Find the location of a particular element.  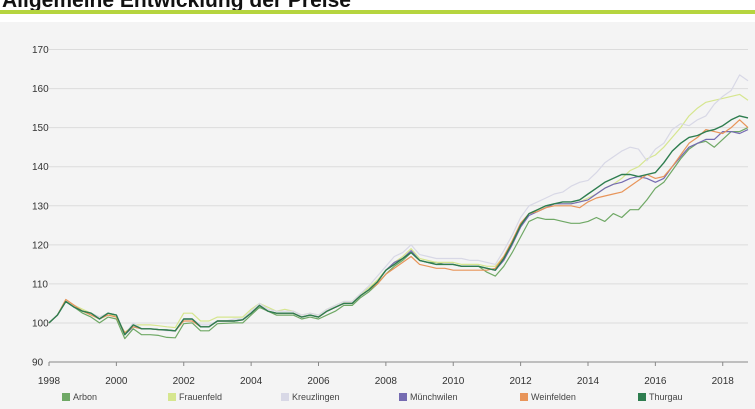

y-tick-label: 140 is located at coordinates (40, 167).